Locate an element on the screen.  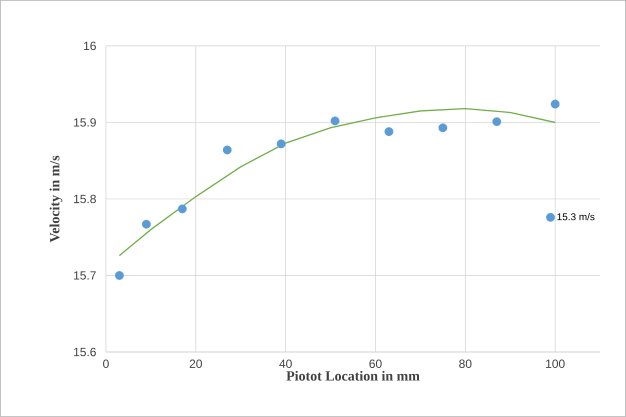
x-tick-label: 80 is located at coordinates (465, 364).